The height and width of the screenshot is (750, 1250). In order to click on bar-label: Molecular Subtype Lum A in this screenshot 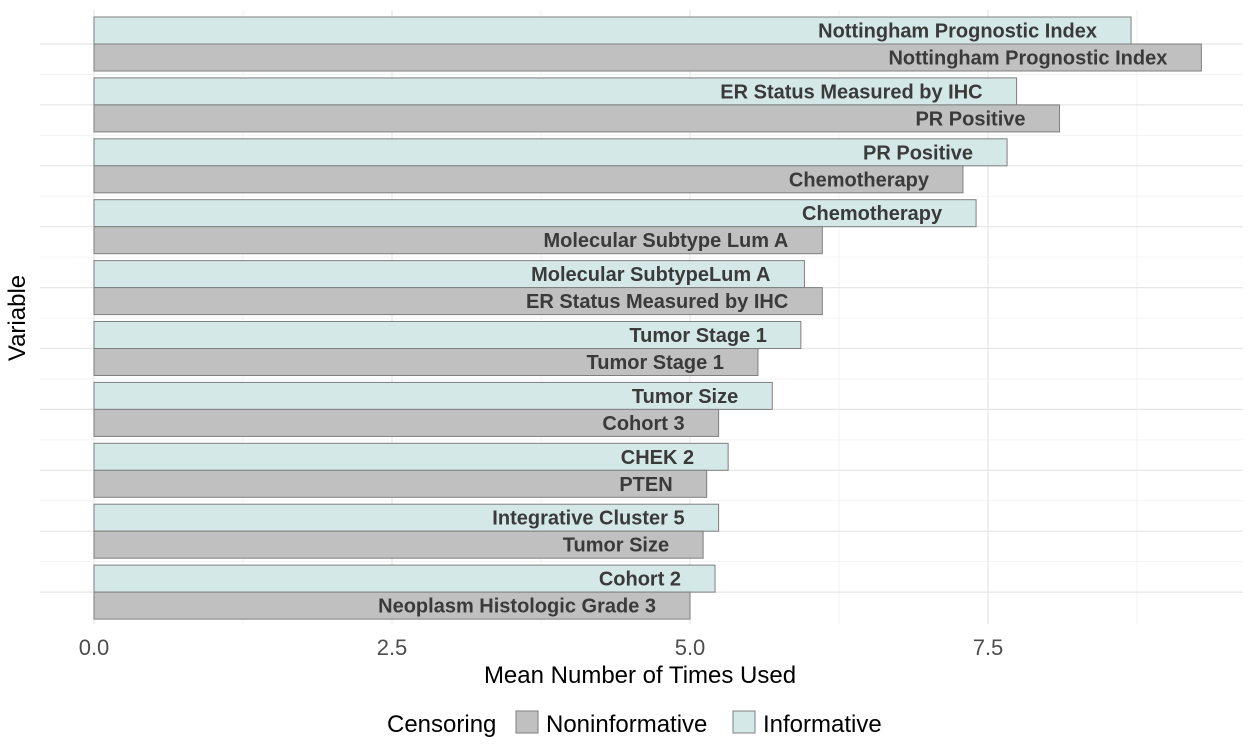, I will do `click(665, 241)`.